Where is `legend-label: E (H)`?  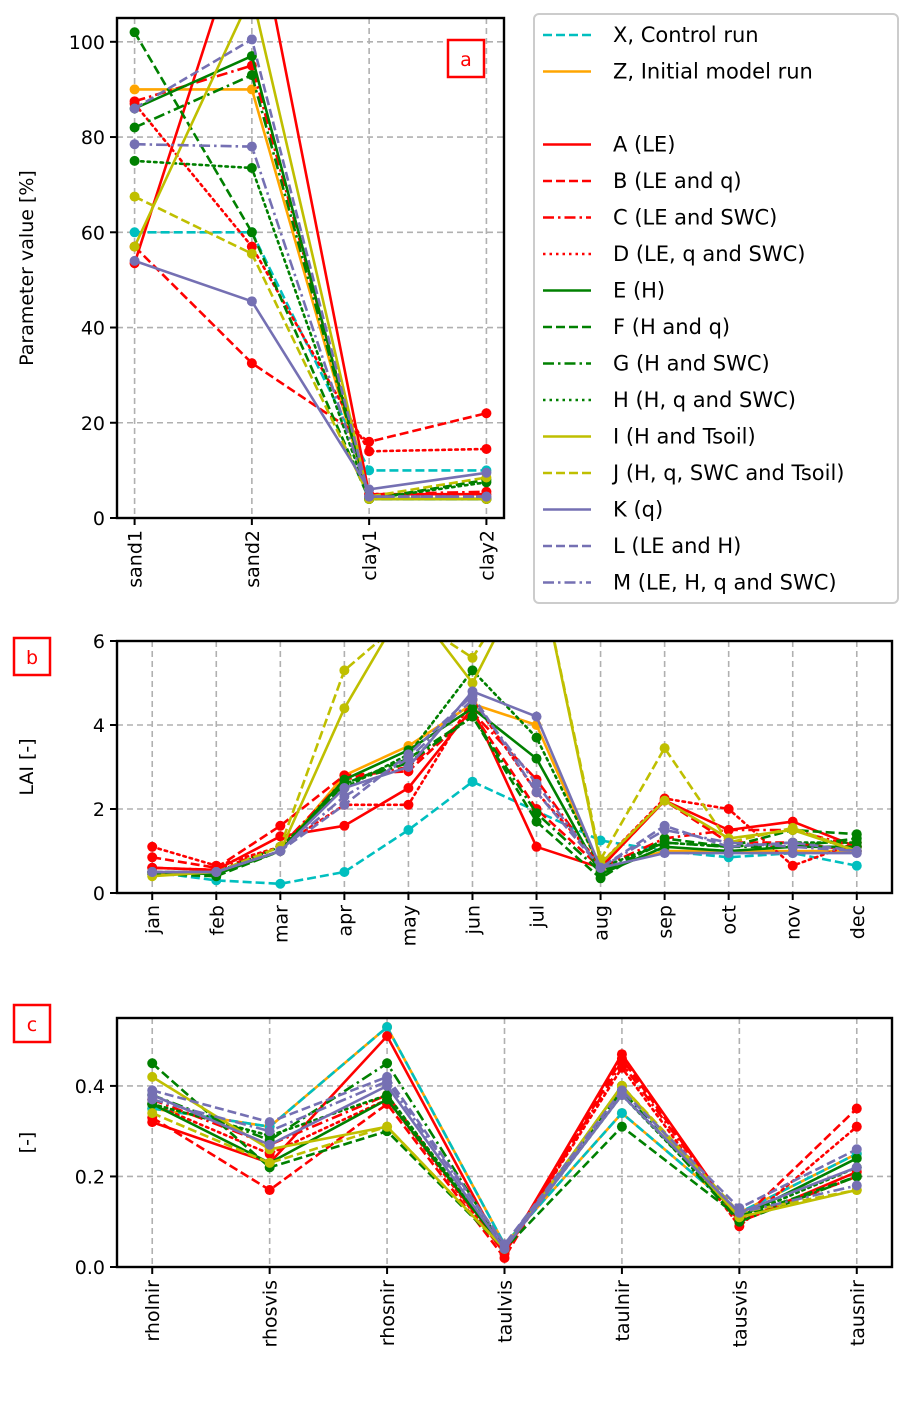 legend-label: E (H) is located at coordinates (639, 291).